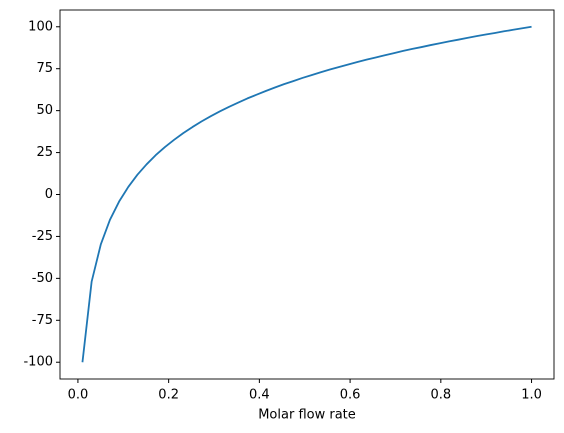 This screenshot has width=564, height=433. Describe the element at coordinates (78, 395) in the screenshot. I see `x-tick-label: 0.0` at that location.